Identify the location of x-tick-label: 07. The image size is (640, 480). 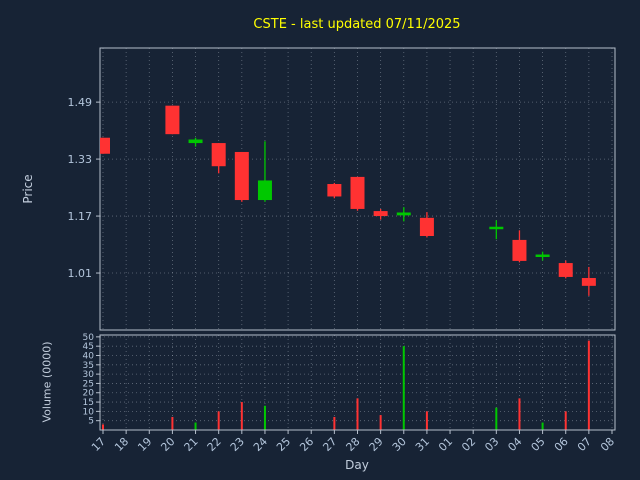
(584, 444).